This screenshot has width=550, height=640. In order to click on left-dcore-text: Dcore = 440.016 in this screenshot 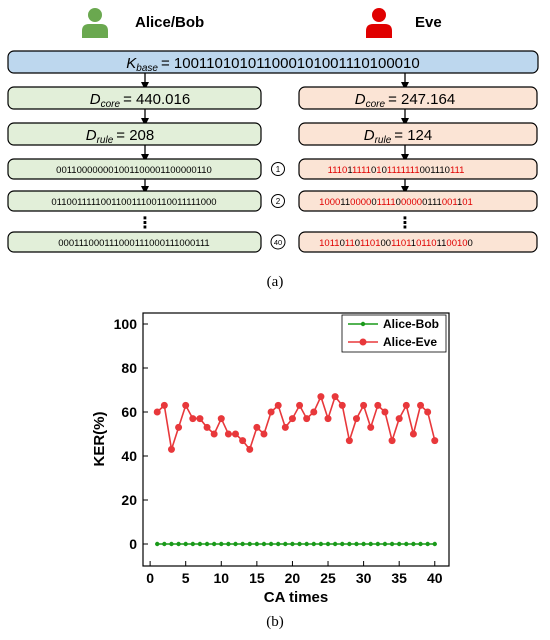, I will do `click(140, 100)`.